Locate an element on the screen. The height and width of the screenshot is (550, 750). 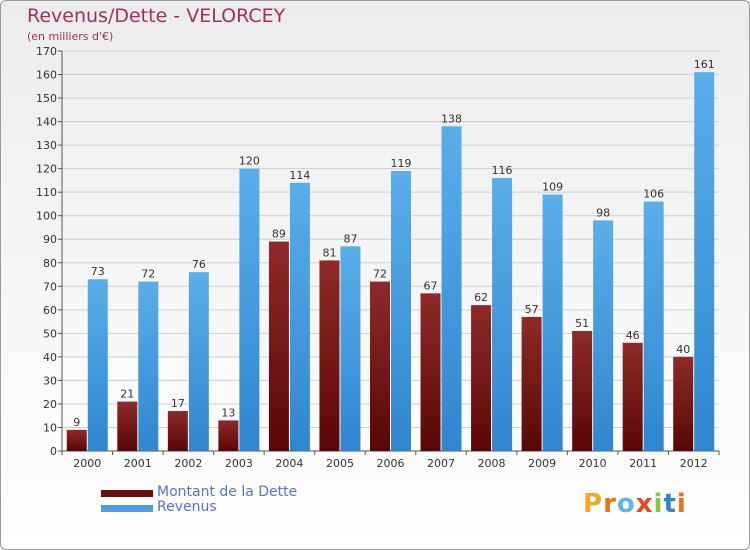
data-label-dette: 21 is located at coordinates (127, 394).